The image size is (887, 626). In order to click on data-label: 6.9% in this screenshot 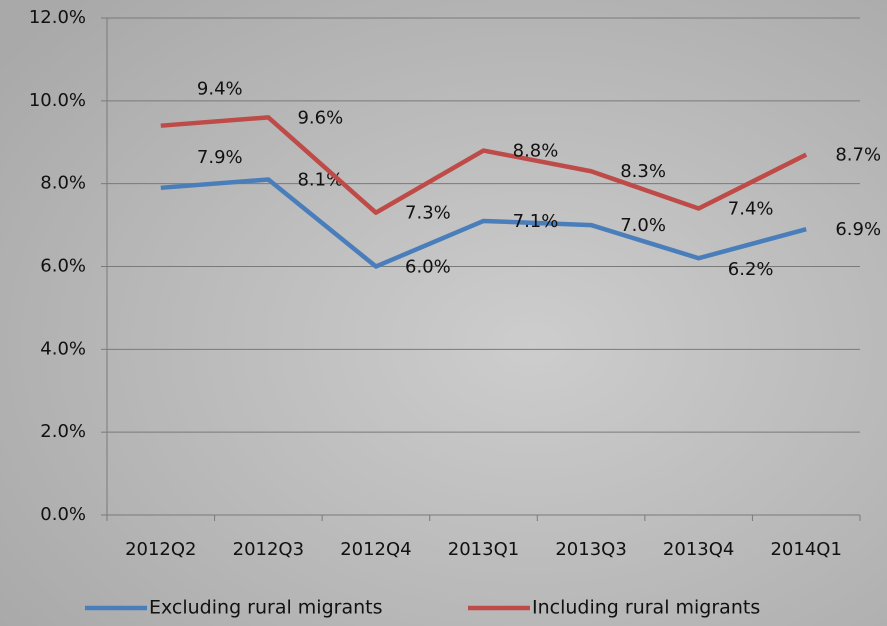, I will do `click(858, 229)`.